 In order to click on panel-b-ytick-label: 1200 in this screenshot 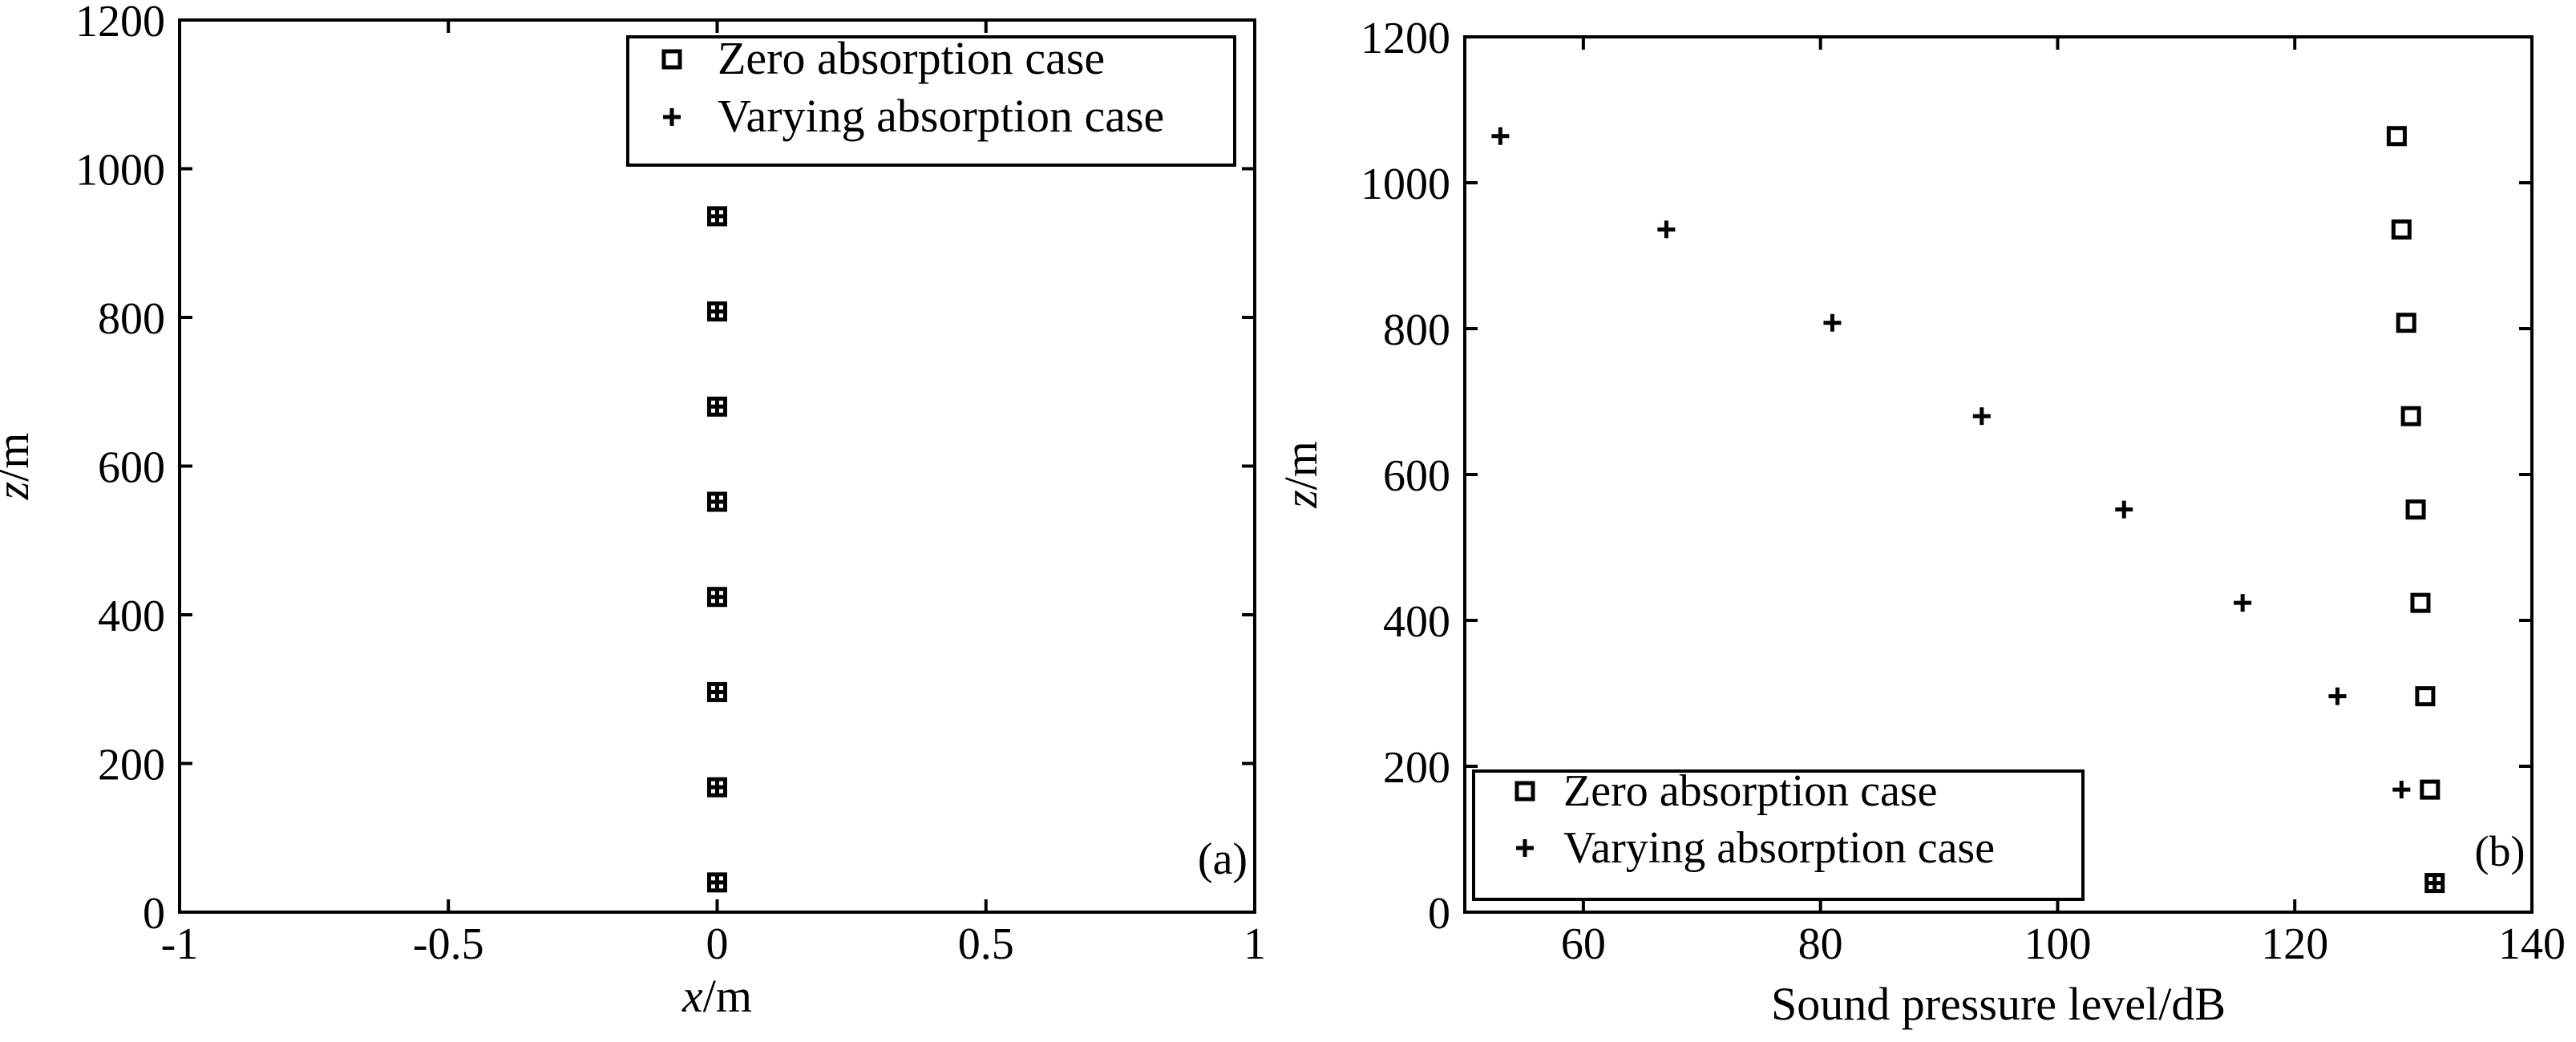, I will do `click(1405, 38)`.